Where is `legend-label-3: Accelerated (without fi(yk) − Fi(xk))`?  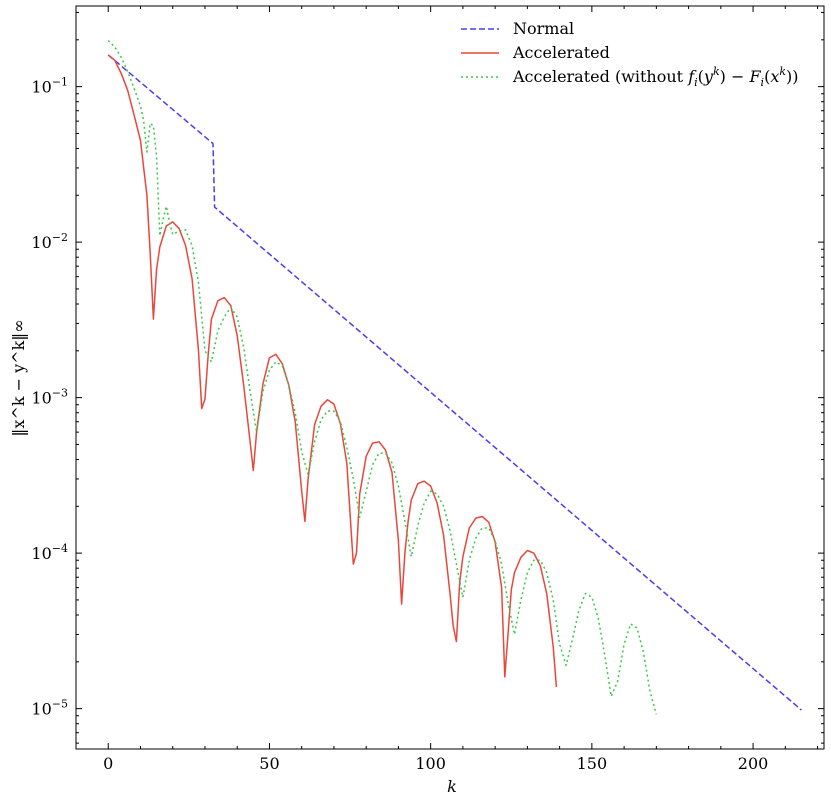 legend-label-3: Accelerated (without fi(yk) − Fi(xk)) is located at coordinates (655, 77).